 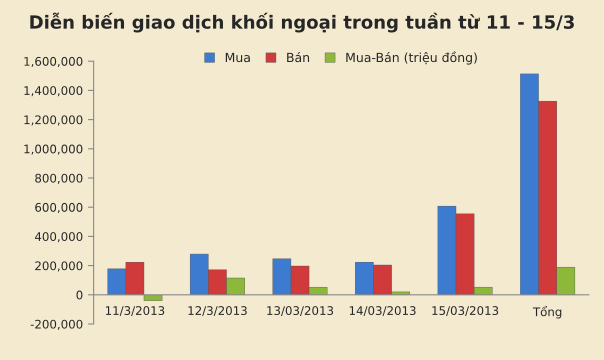 What do you see at coordinates (302, 22) in the screenshot?
I see `chart-title: Diễn biến giao dịch khối ngoại trong tuần từ 11 - 15/3` at bounding box center [302, 22].